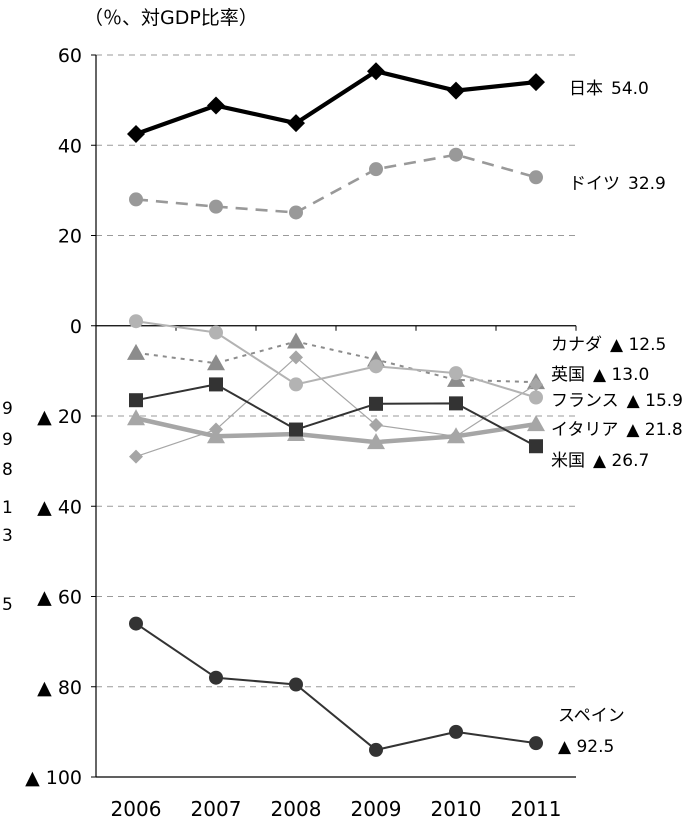 This screenshot has width=686, height=823. What do you see at coordinates (621, 375) in the screenshot?
I see `series-value: ▲ 13.0` at bounding box center [621, 375].